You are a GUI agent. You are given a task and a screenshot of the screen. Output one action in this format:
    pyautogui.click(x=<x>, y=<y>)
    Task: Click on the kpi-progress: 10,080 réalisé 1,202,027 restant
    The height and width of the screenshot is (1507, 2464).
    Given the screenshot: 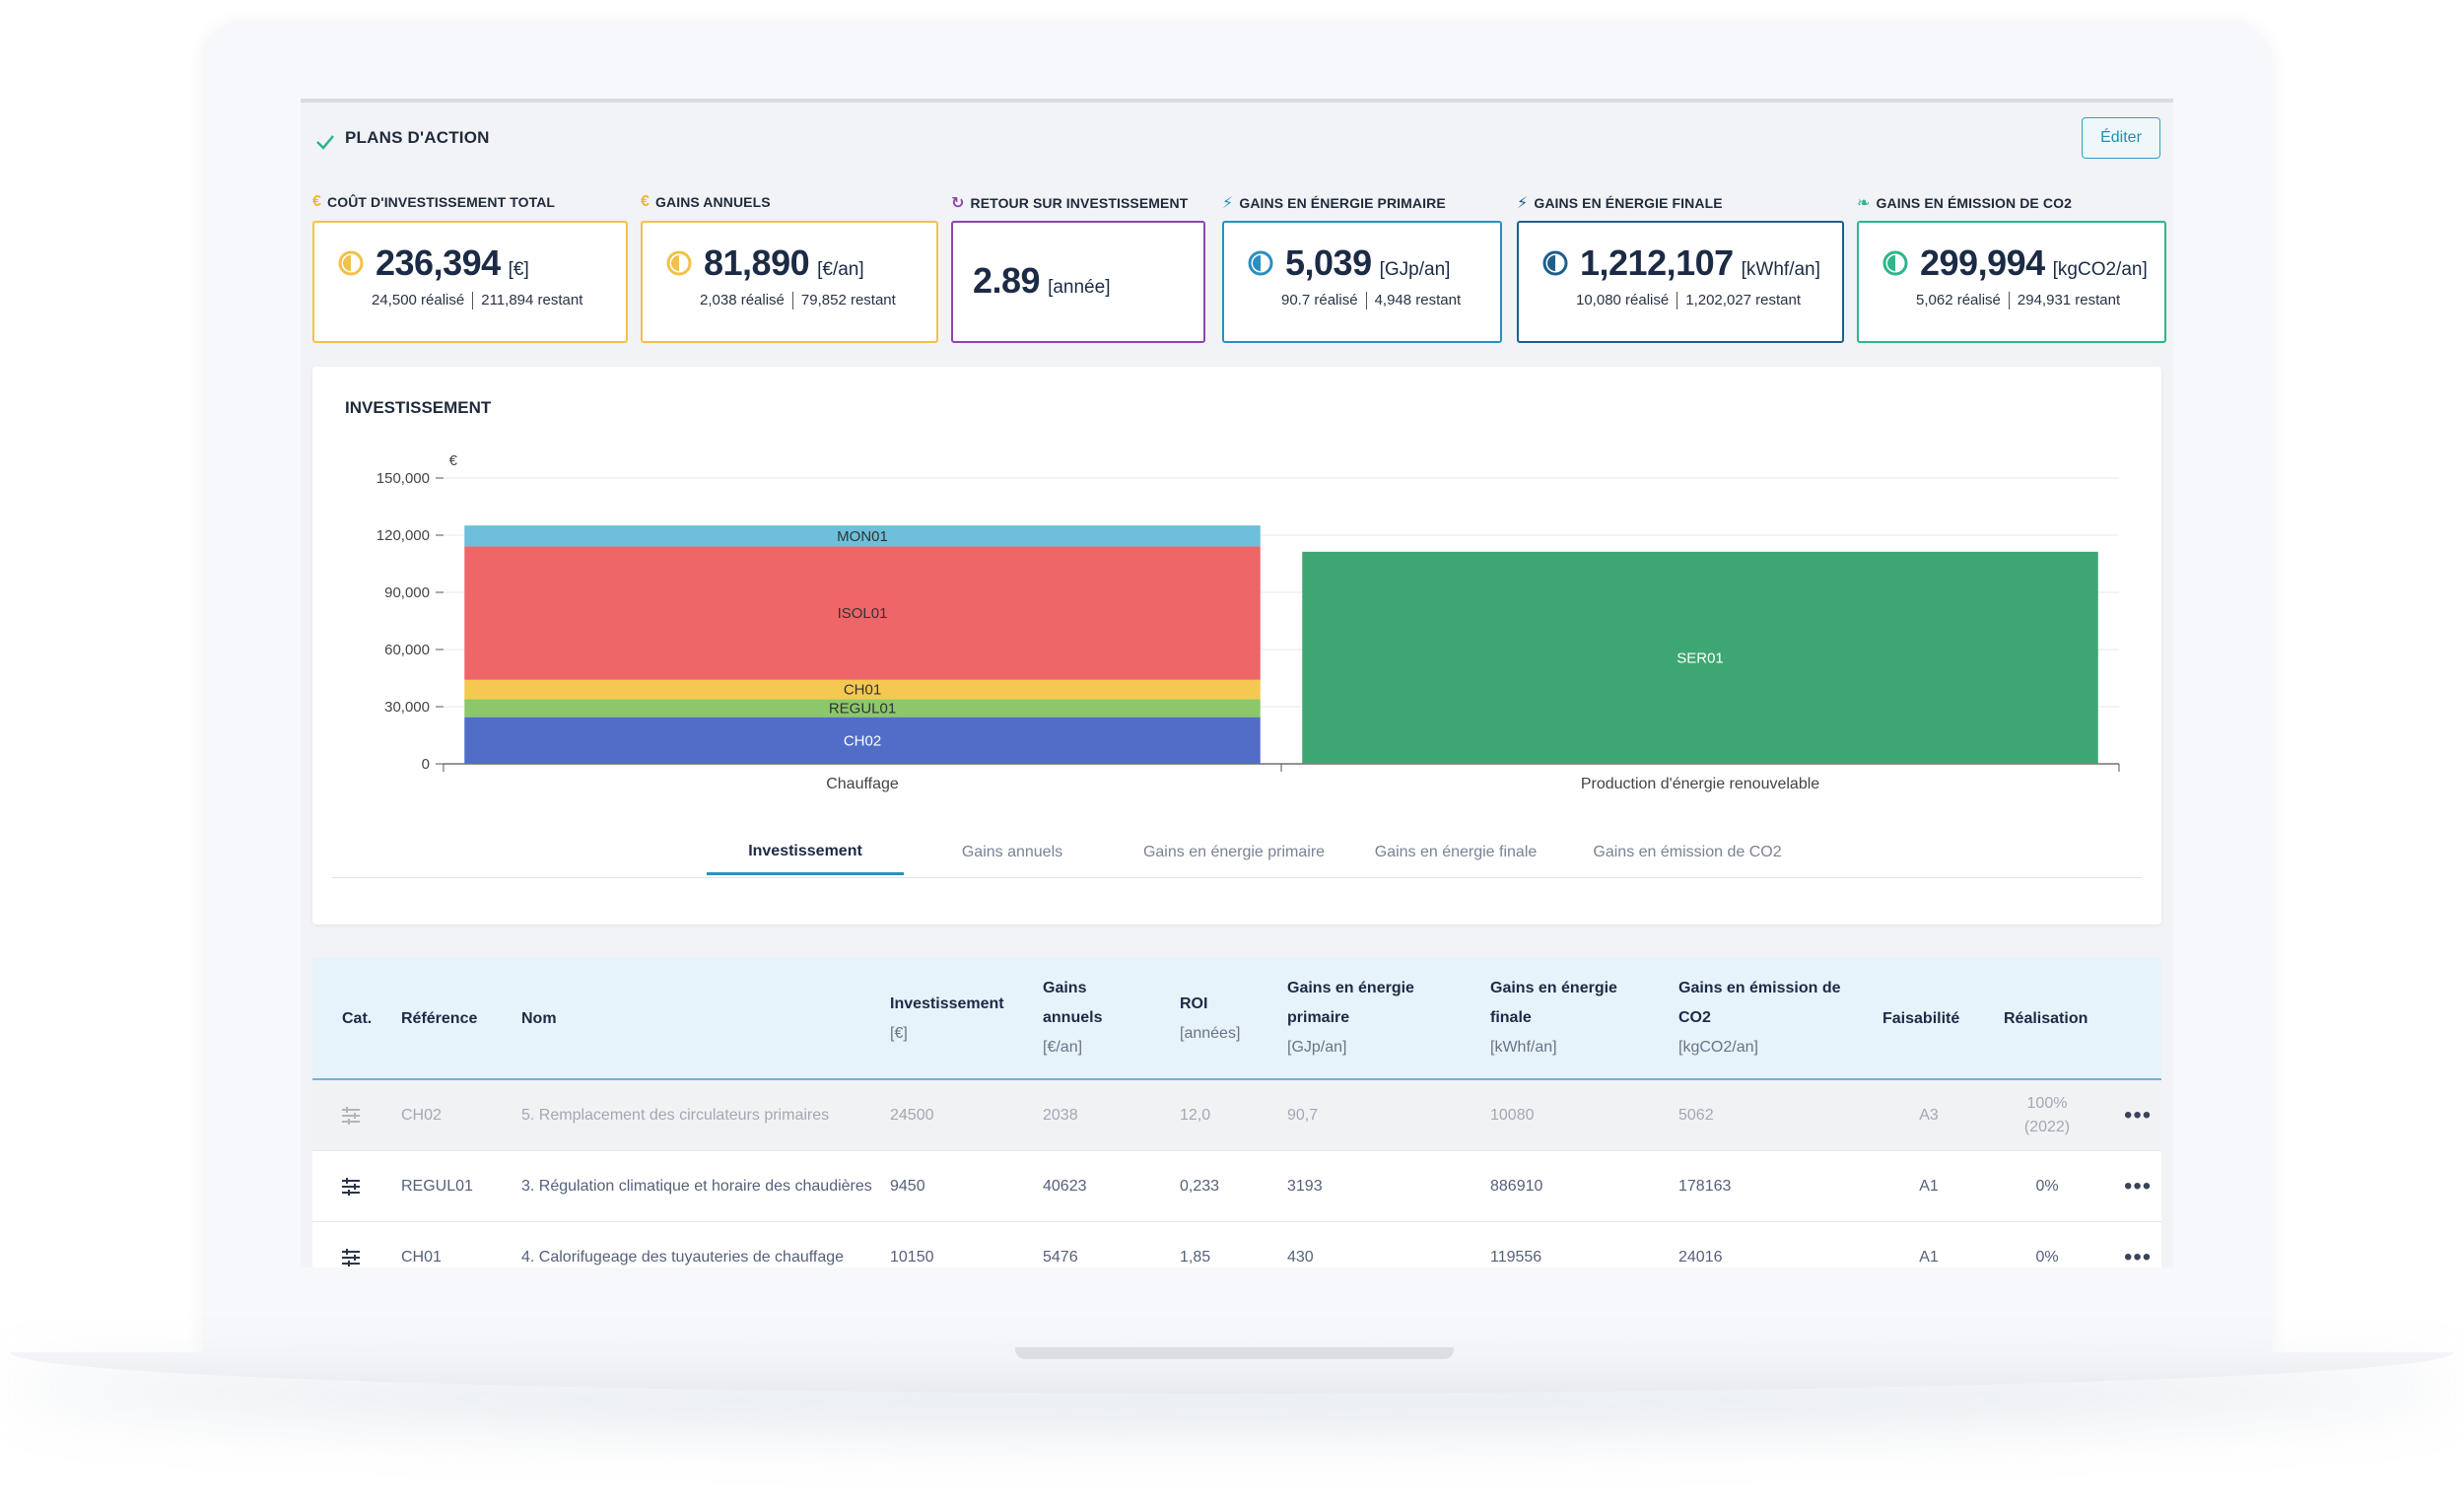 What is the action you would take?
    pyautogui.click(x=1688, y=300)
    